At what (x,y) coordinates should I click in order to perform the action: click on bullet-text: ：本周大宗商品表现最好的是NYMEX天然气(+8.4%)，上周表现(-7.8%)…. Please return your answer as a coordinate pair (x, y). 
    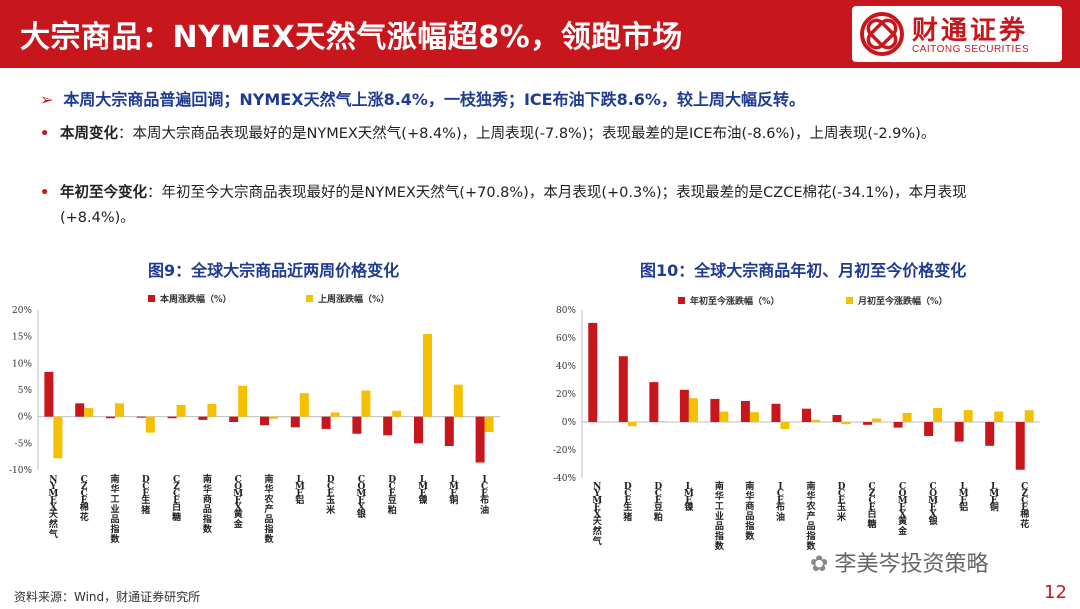
    Looking at the image, I should click on (527, 134).